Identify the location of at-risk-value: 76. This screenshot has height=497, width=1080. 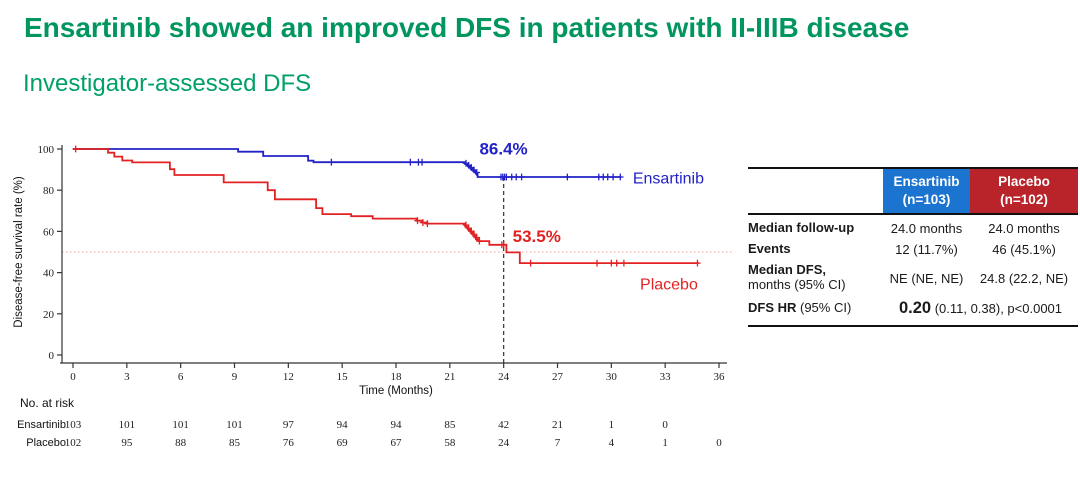
(289, 443).